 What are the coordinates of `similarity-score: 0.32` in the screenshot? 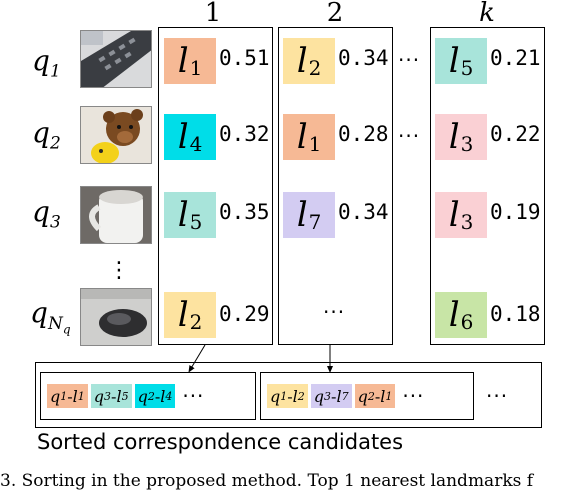 It's located at (244, 134).